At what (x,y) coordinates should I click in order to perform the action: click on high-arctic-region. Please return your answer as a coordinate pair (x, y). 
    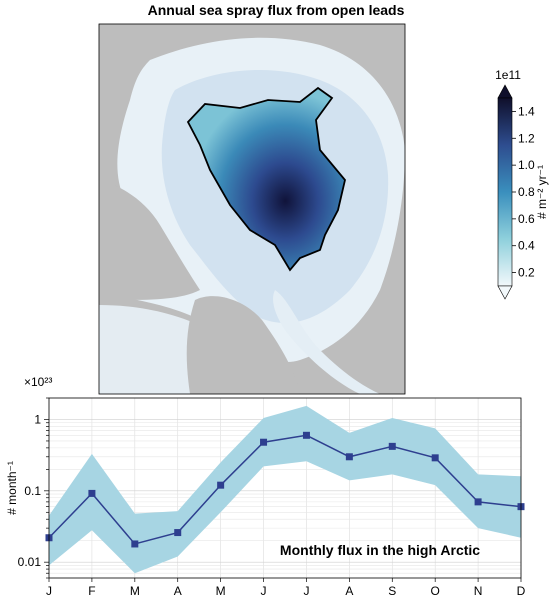
    Looking at the image, I should click on (266, 179).